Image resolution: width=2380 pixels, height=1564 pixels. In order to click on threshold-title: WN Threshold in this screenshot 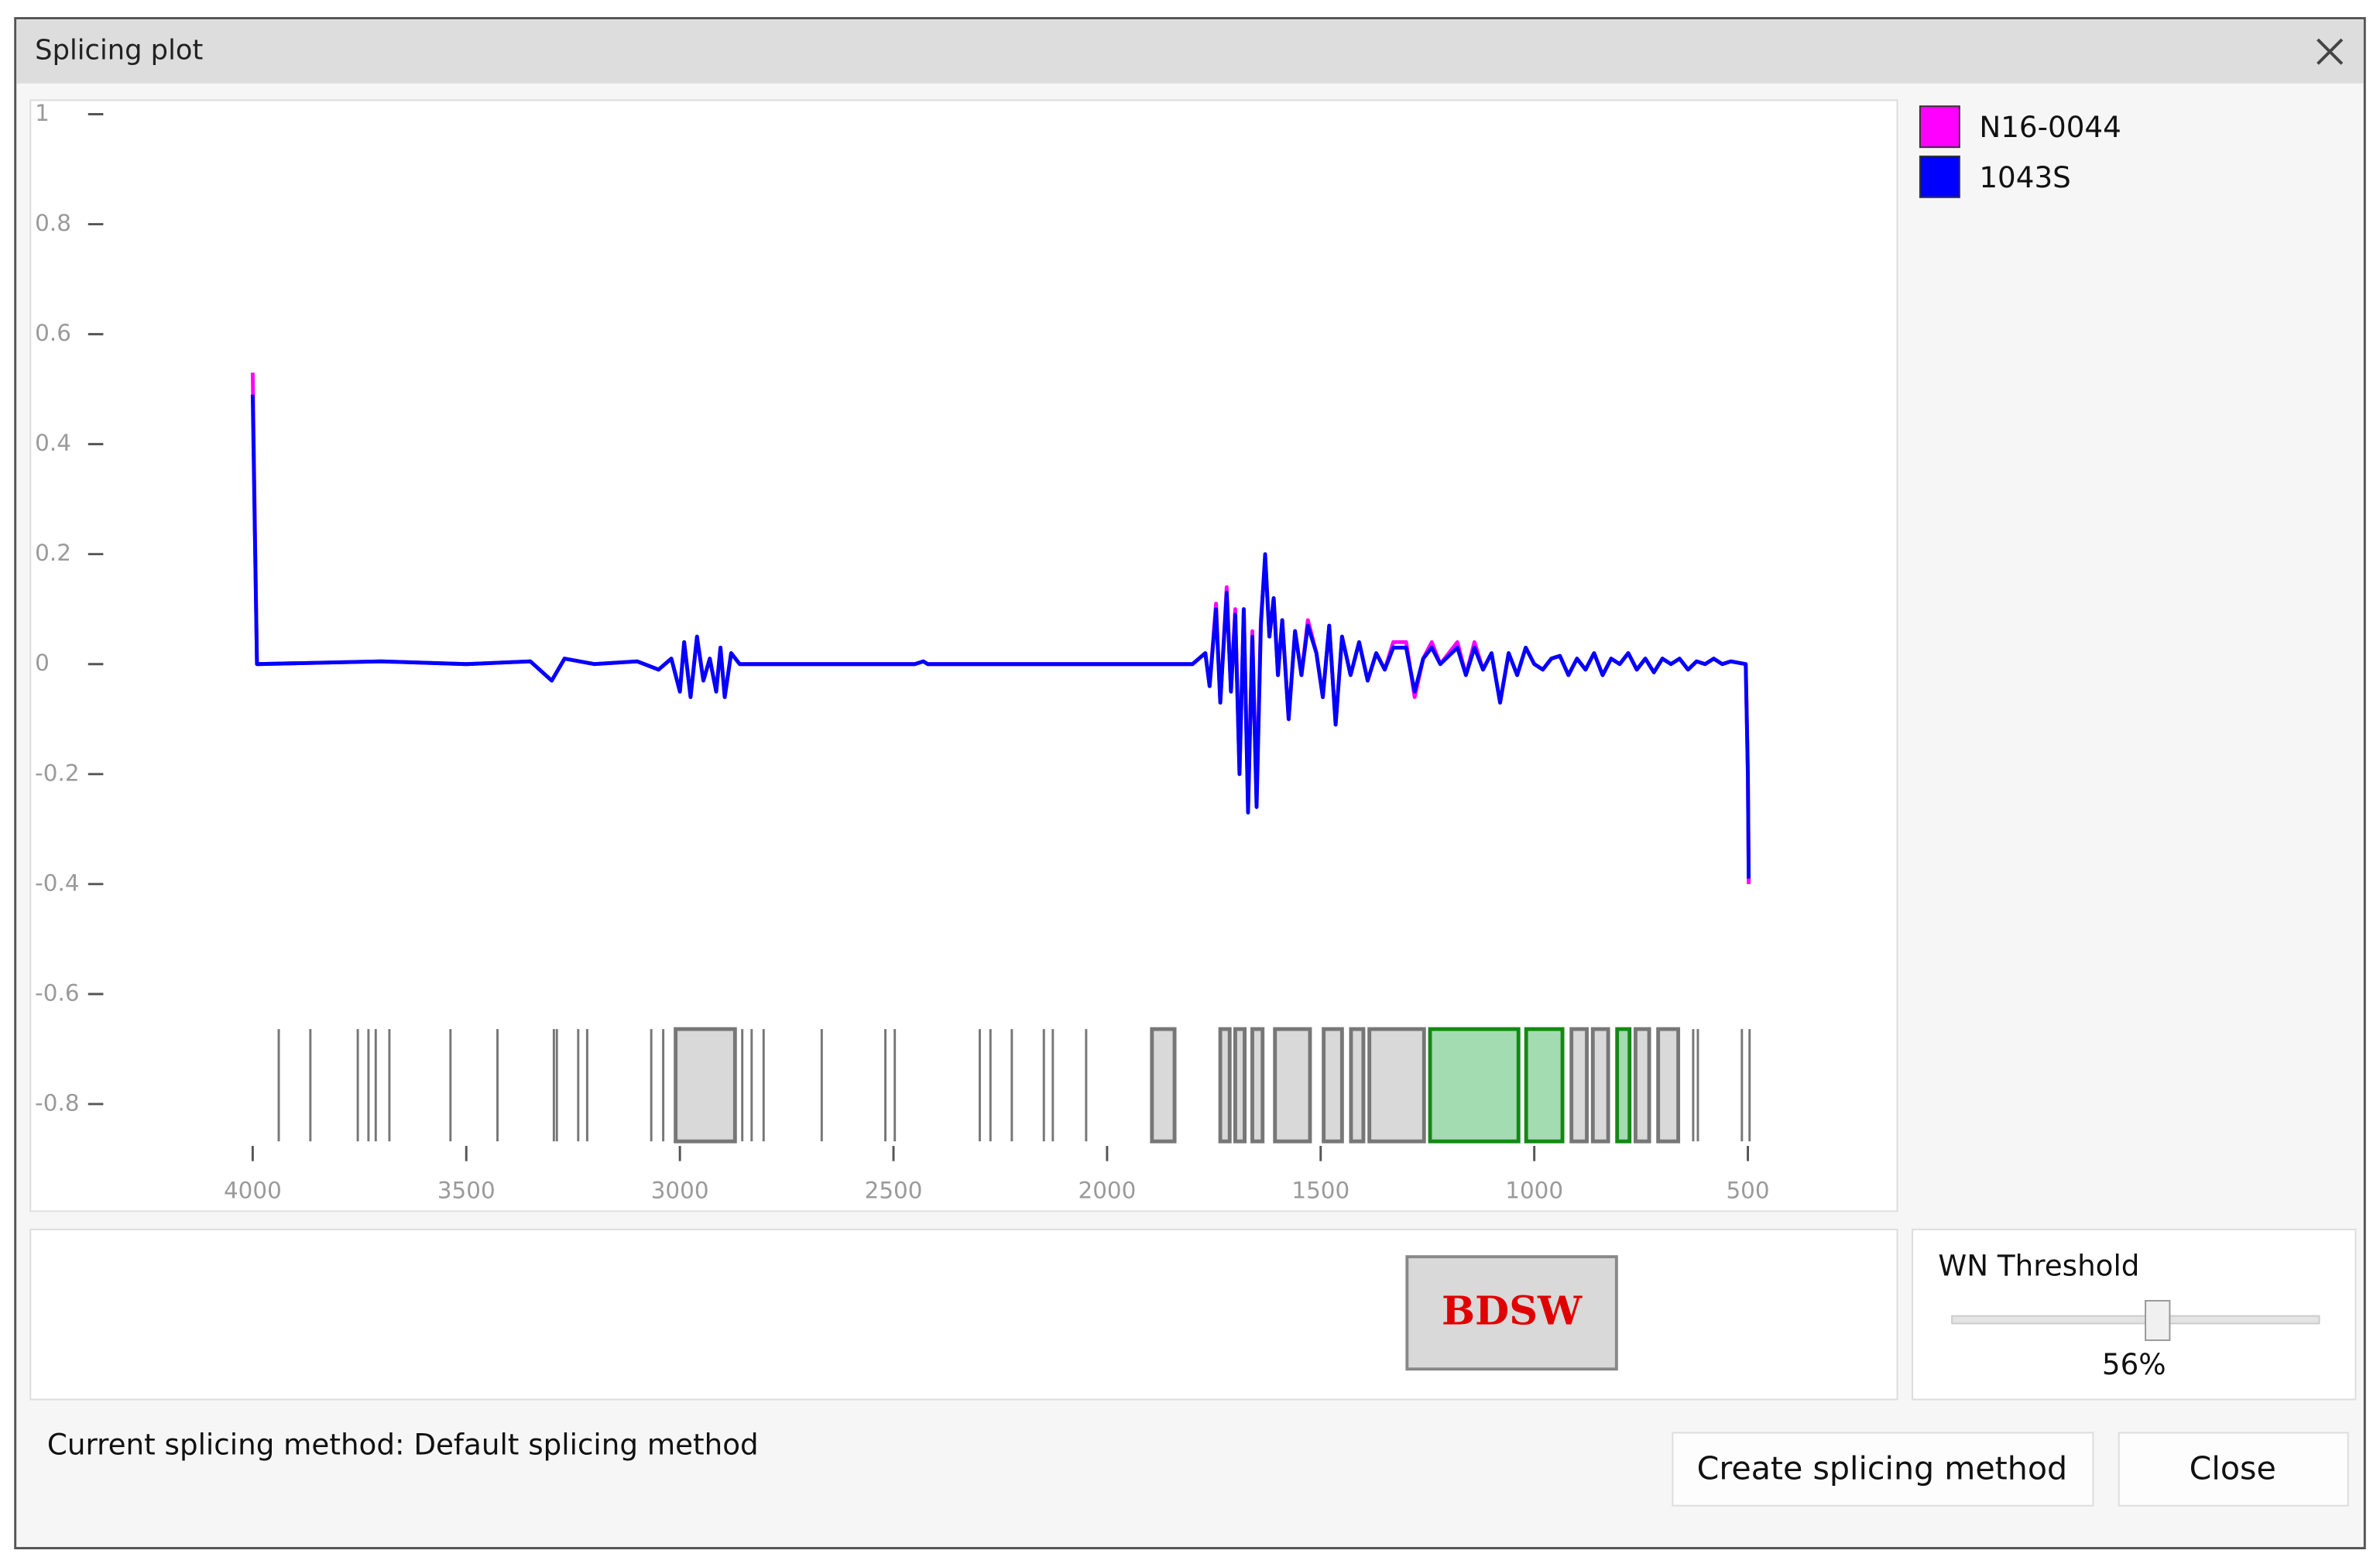, I will do `click(2039, 1265)`.